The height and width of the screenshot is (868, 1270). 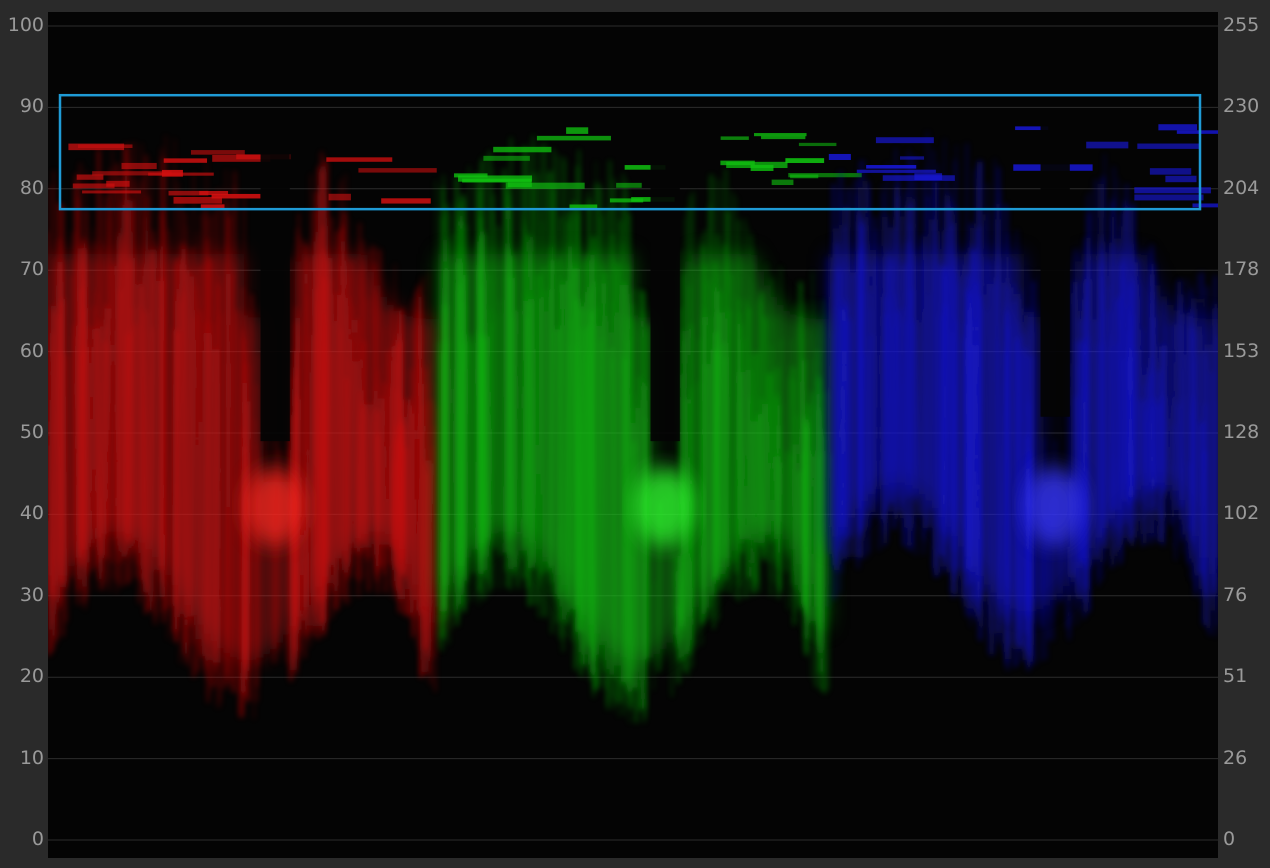 I want to click on right-axis-tick-label: 26, so click(x=1235, y=757).